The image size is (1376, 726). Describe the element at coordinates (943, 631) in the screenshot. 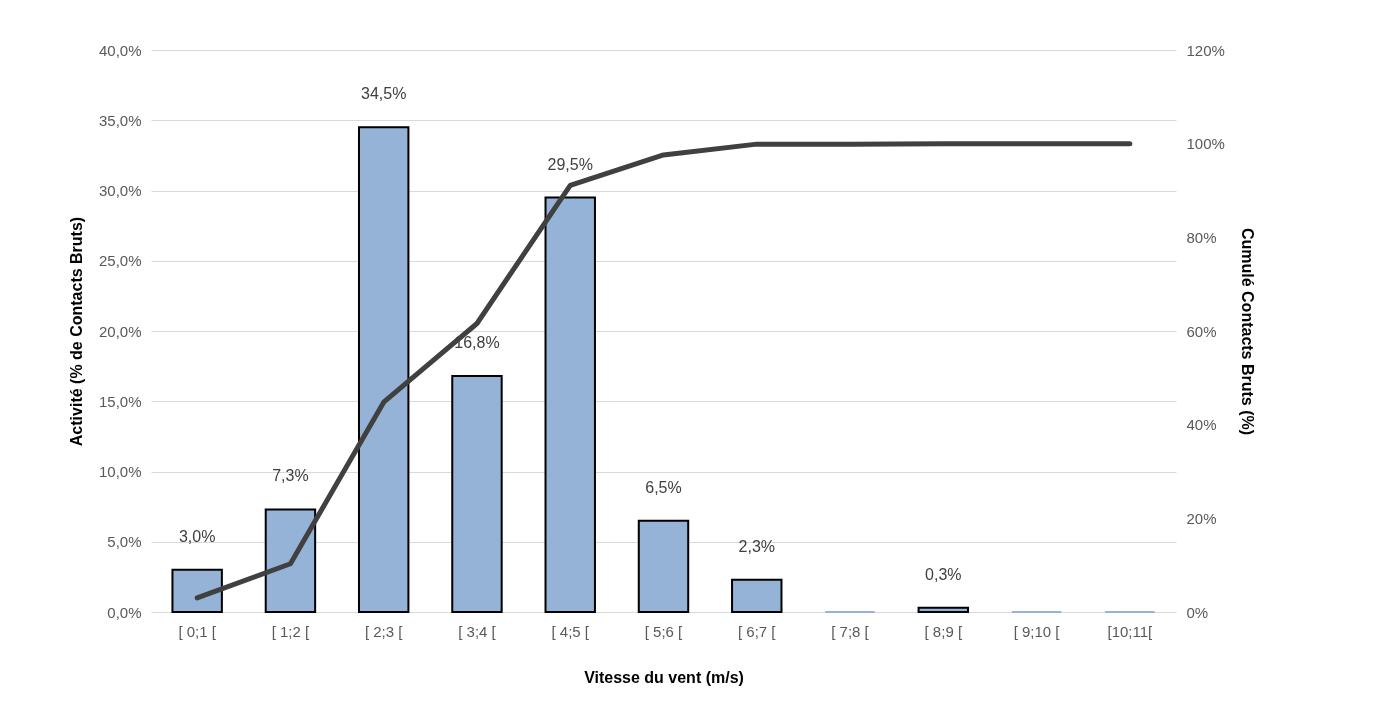

I see `x-tick-label: [ 8;9 [` at that location.